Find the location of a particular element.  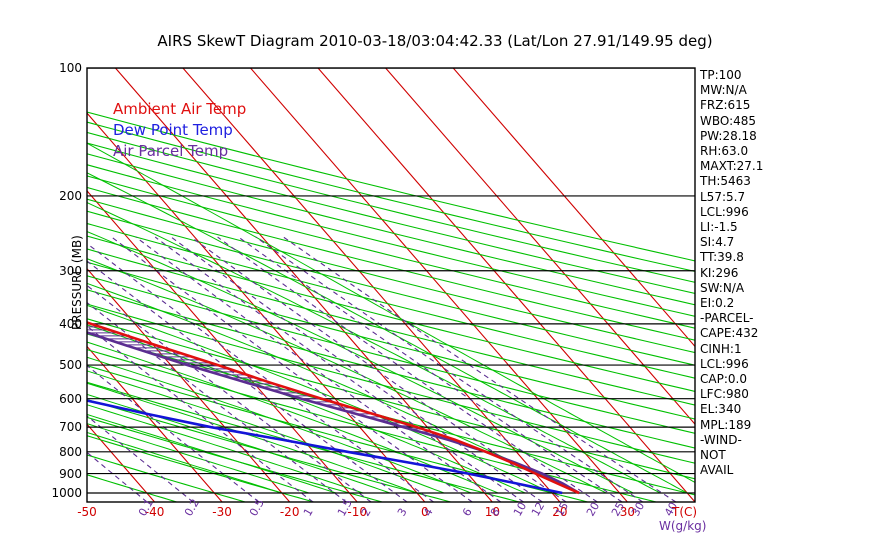

pressure-tick: 900 is located at coordinates (70, 473).